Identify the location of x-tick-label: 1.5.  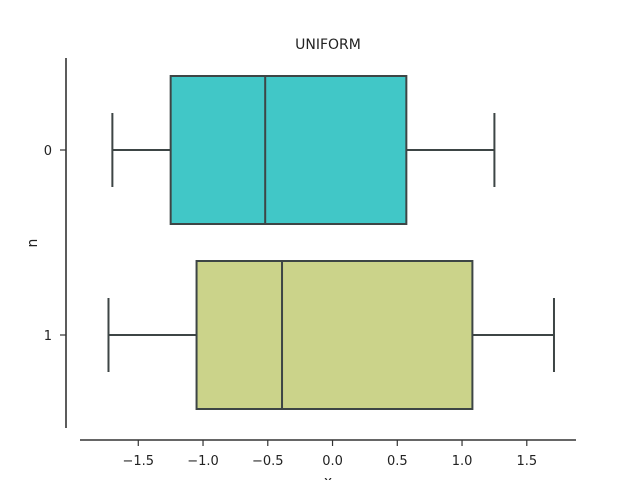
(526, 461).